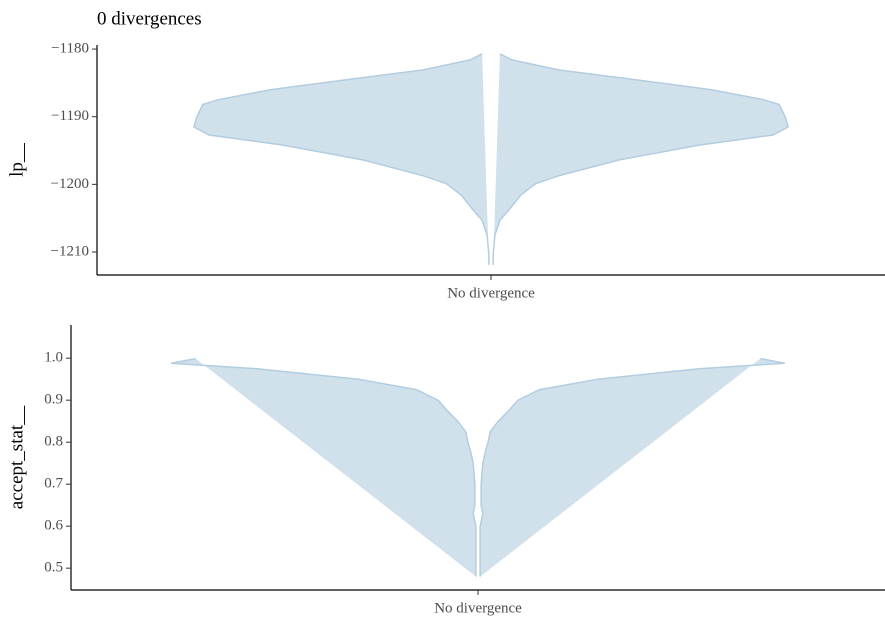  What do you see at coordinates (149, 18) in the screenshot?
I see `chart-title: 0 divergences` at bounding box center [149, 18].